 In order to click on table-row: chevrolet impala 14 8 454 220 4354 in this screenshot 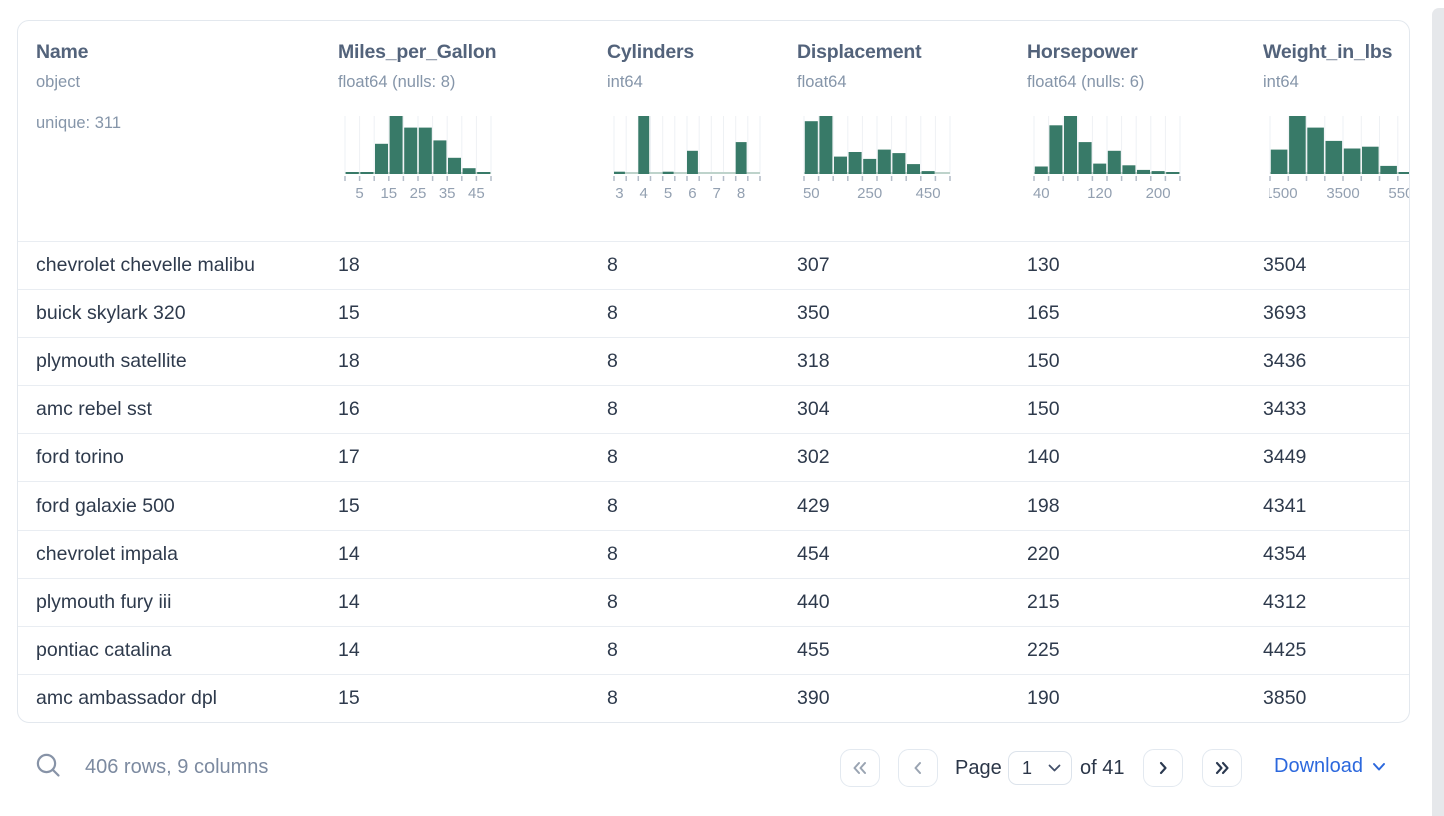, I will do `click(713, 553)`.